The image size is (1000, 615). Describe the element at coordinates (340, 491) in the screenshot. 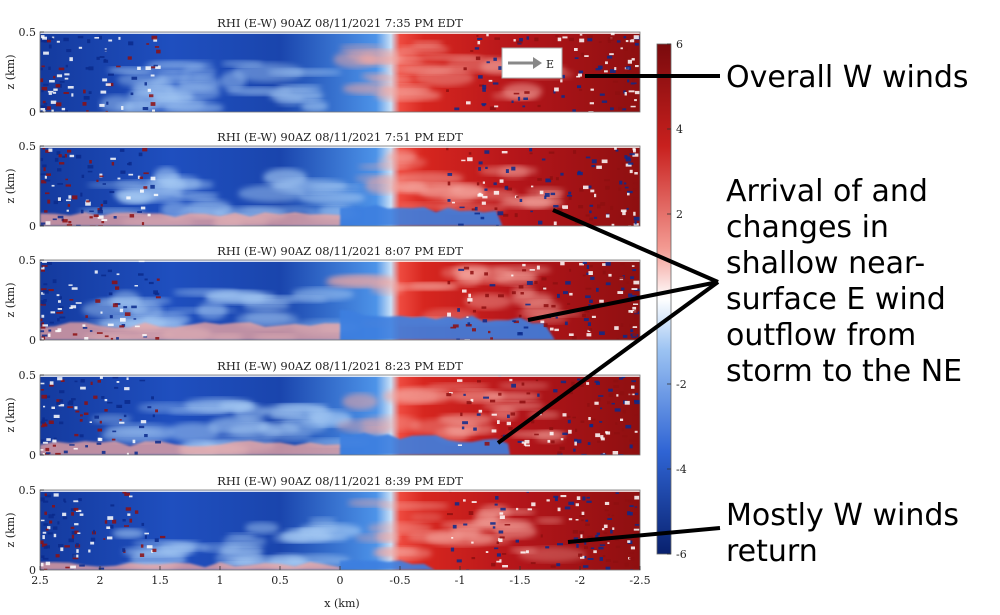

I see `no-data-strip` at that location.